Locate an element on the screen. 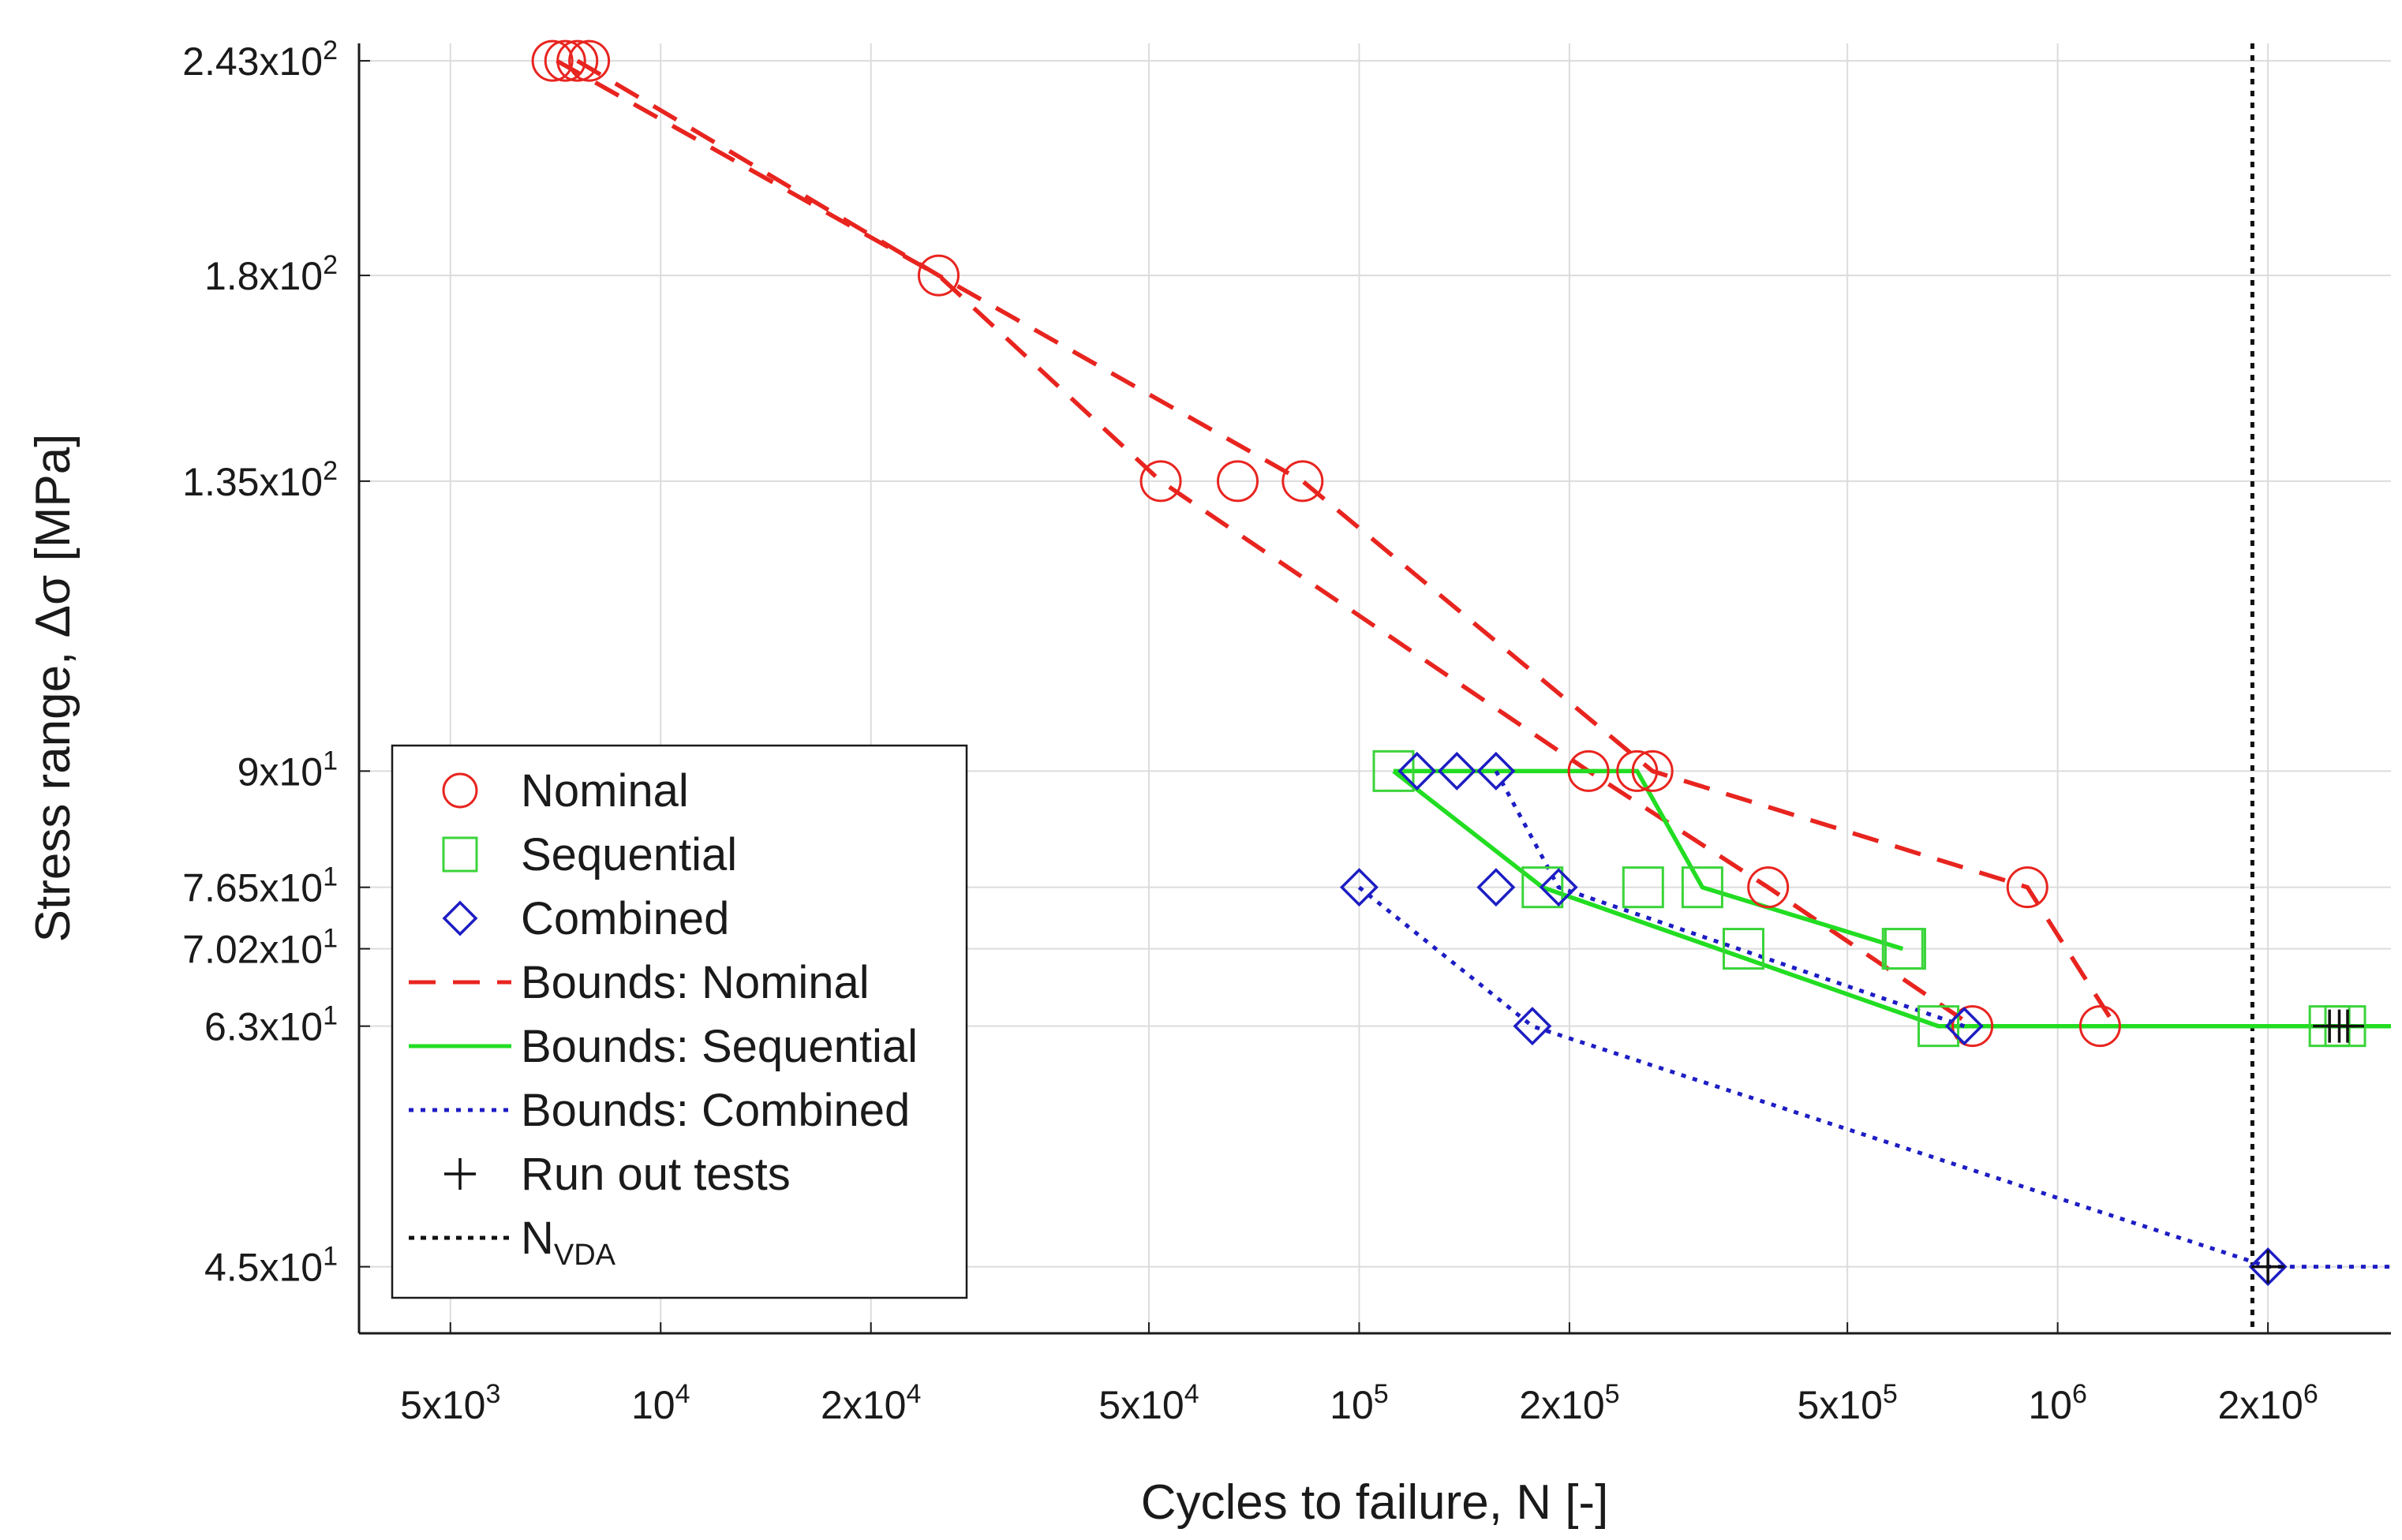  x-tick-label-0-mantissa: 5x10 is located at coordinates (442, 1405).